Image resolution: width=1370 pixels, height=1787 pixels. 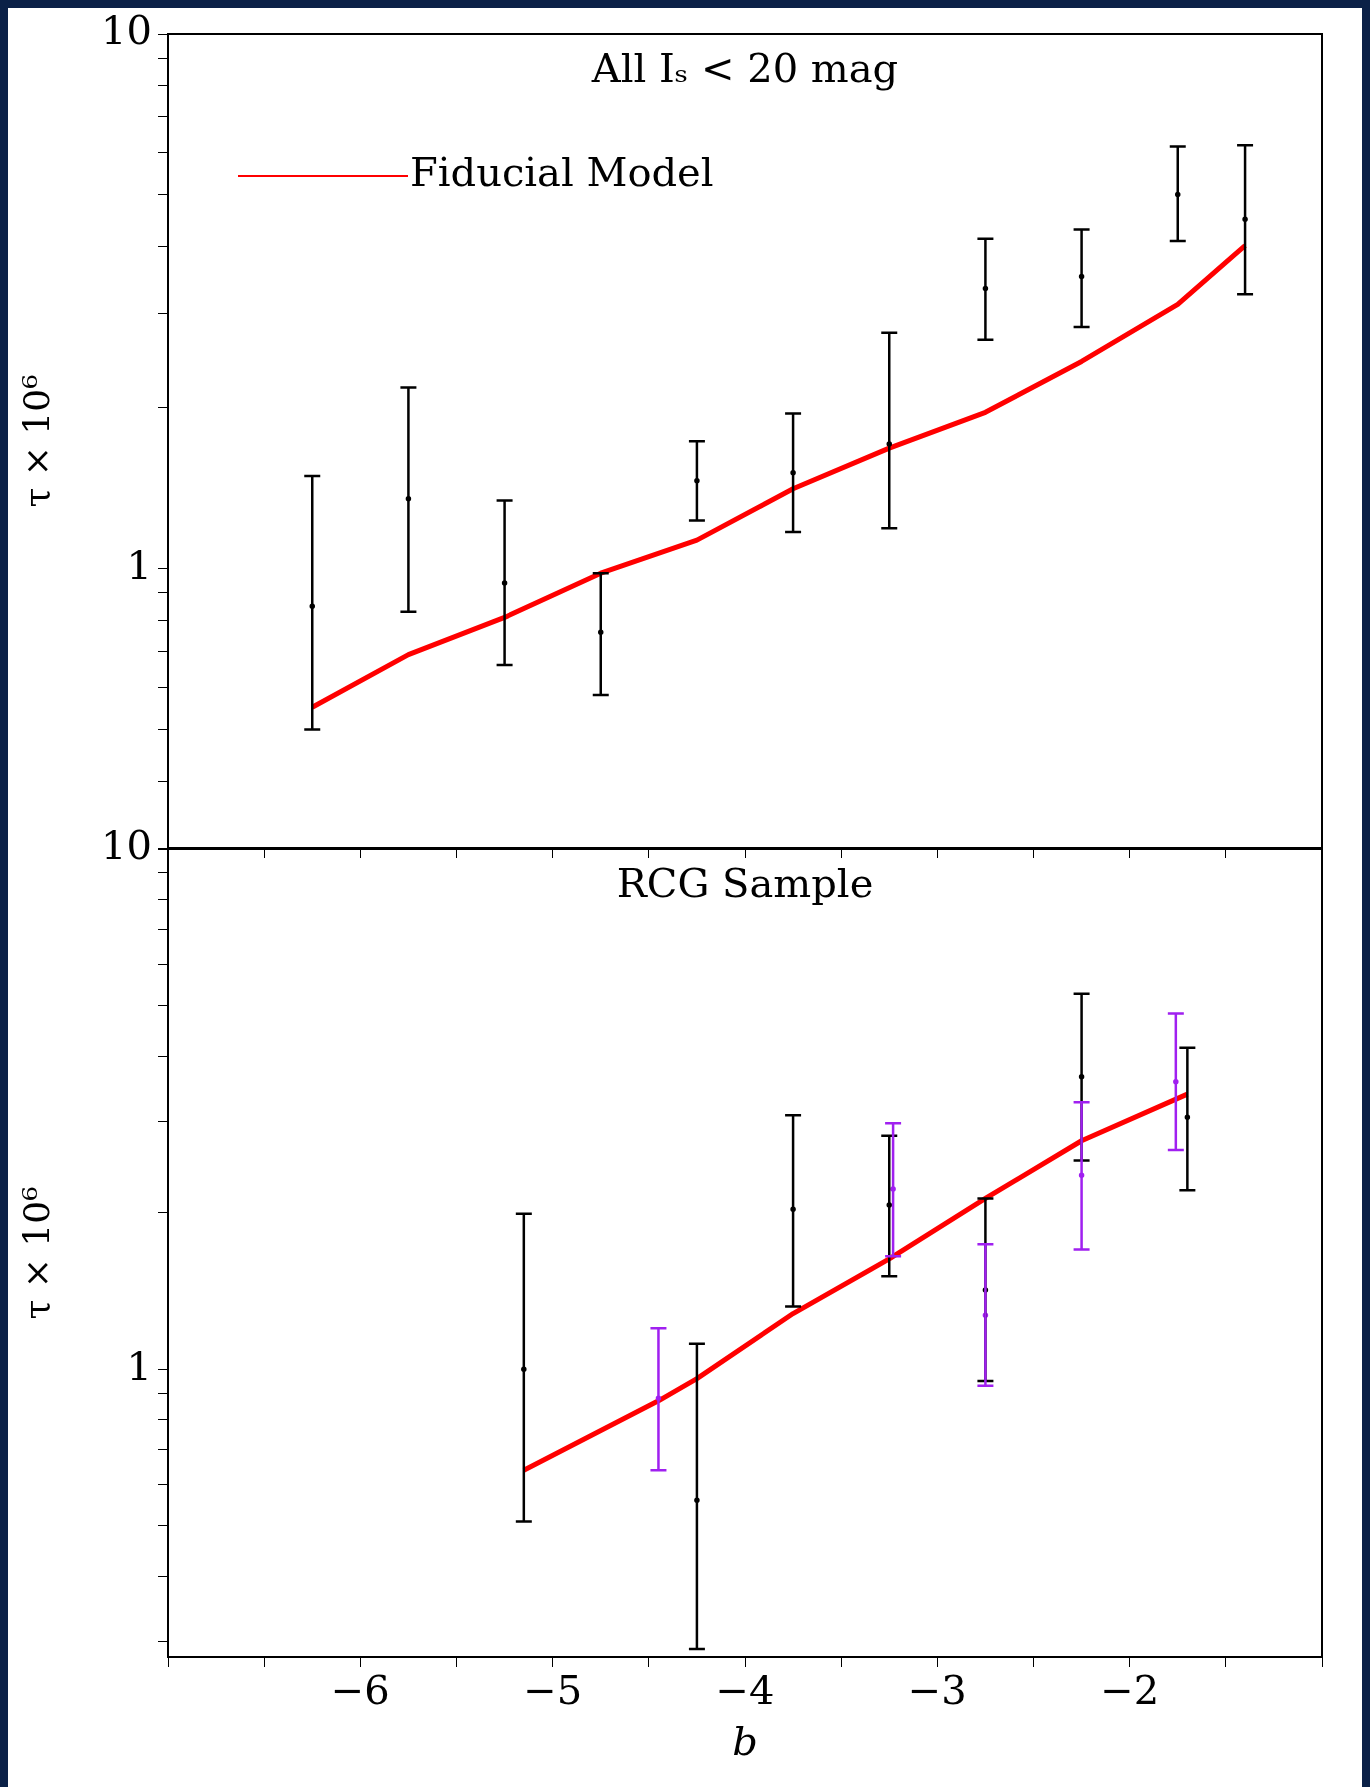 What do you see at coordinates (744, 68) in the screenshot?
I see `chart-title: All Iₛ < 20 mag` at bounding box center [744, 68].